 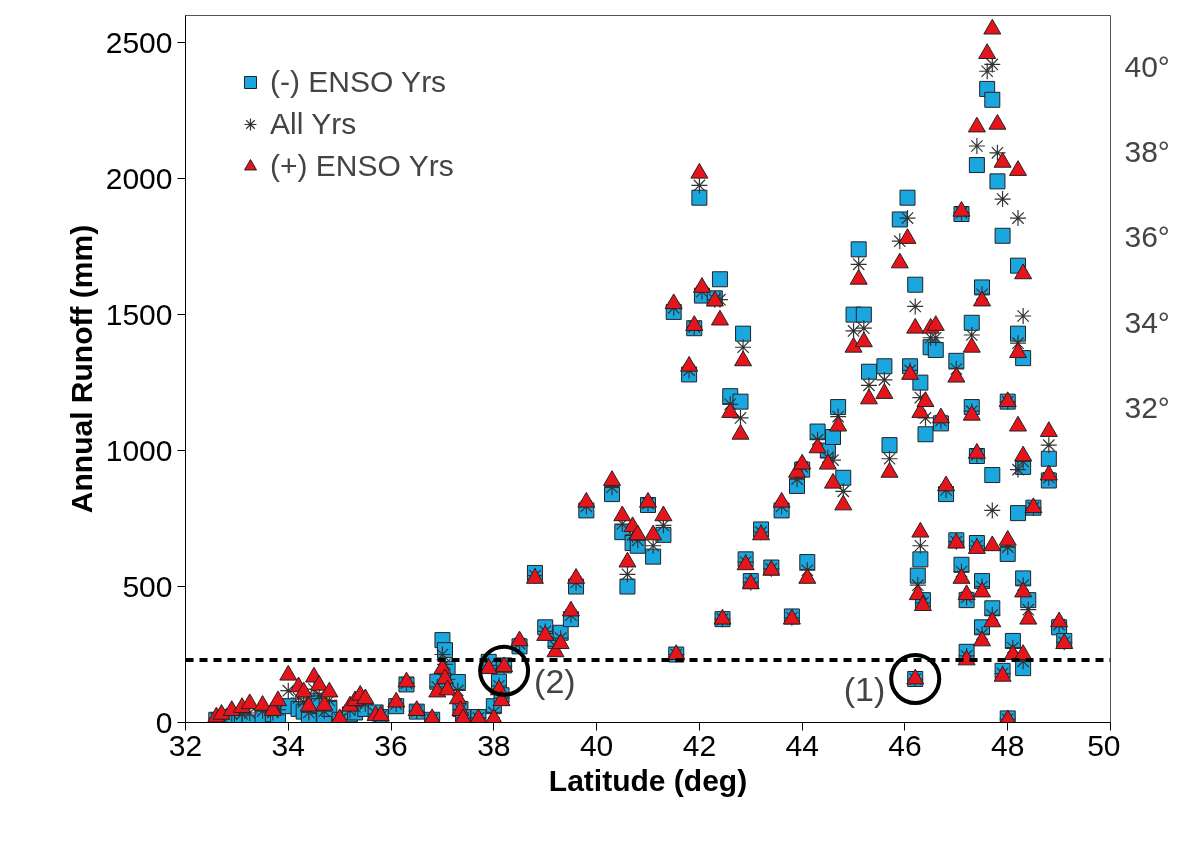 What do you see at coordinates (139, 178) in the screenshot?
I see `y-tick-label: 2000` at bounding box center [139, 178].